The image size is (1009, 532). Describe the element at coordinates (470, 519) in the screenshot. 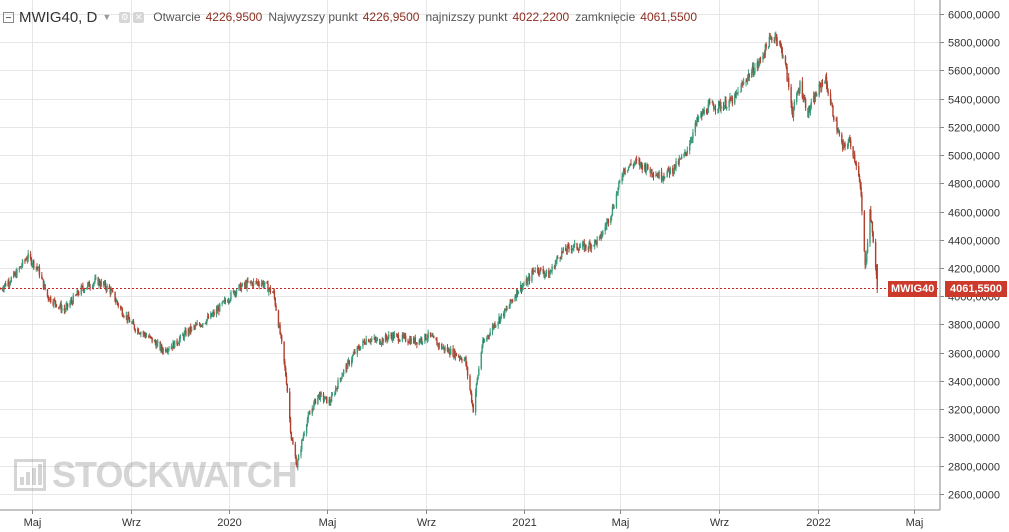

I see `time-axis: Maj Wrz 2020 Maj Wrz 2021 Maj Wrz 2022 Maj` at that location.